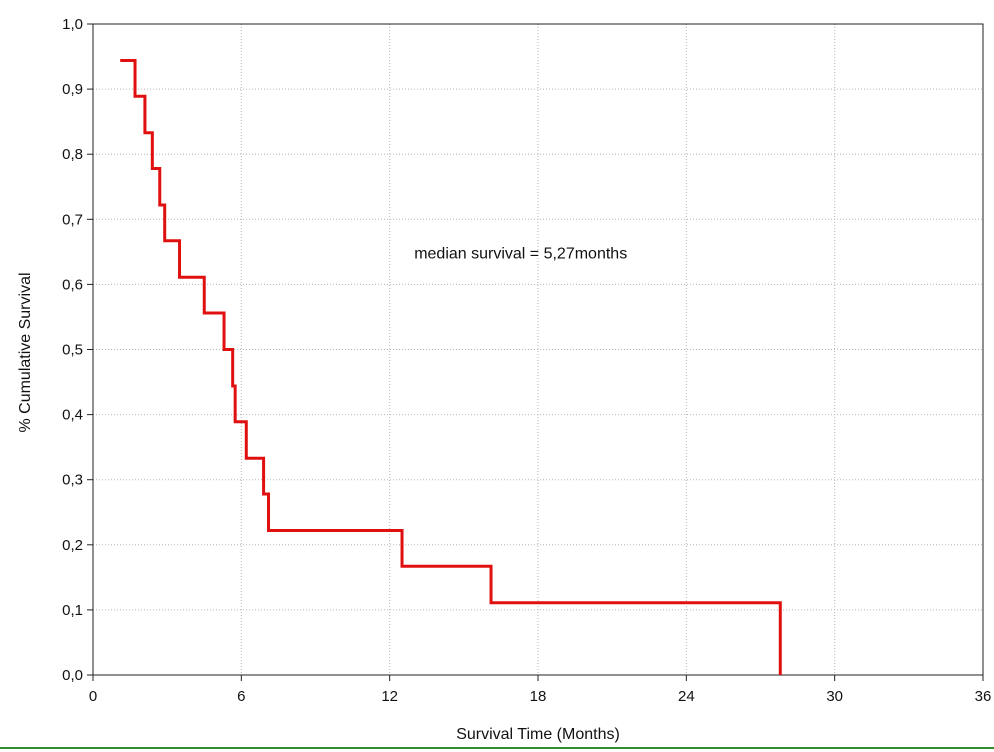 The height and width of the screenshot is (752, 994). I want to click on y-tick-label: 0,9, so click(72, 89).